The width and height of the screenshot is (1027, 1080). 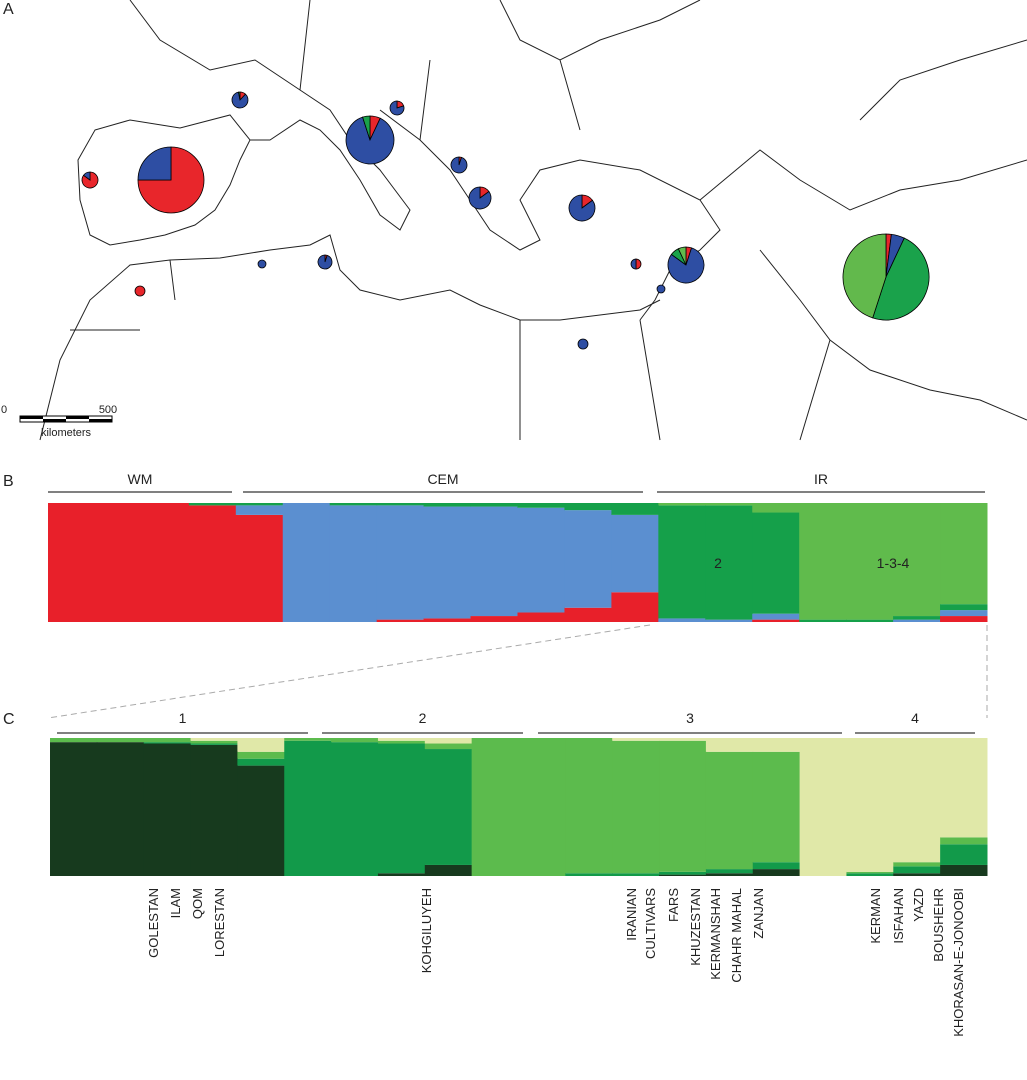 I want to click on panel-label: B, so click(x=8, y=481).